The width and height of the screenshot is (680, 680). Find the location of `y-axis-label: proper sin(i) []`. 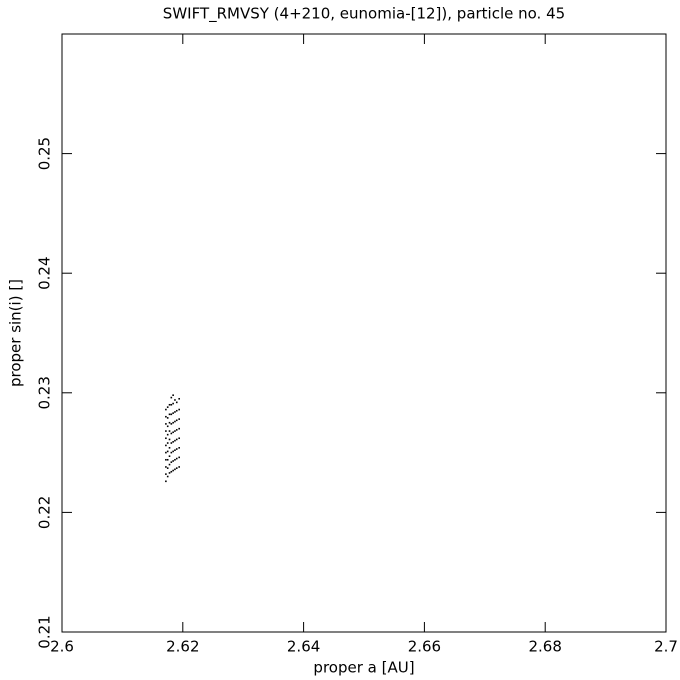

y-axis-label: proper sin(i) [] is located at coordinates (16, 333).